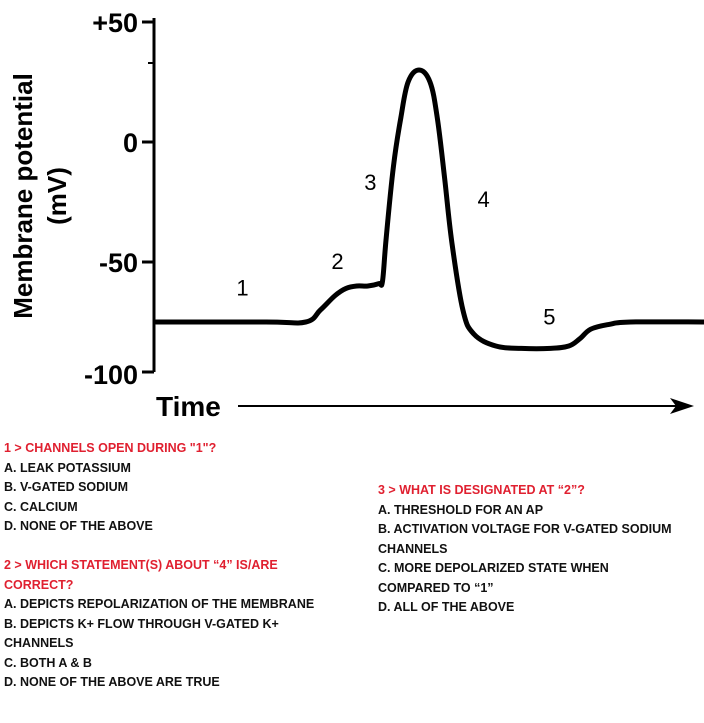 The width and height of the screenshot is (704, 723). I want to click on question-3-option-d: D. ALL OF THE ABOVE, so click(446, 607).